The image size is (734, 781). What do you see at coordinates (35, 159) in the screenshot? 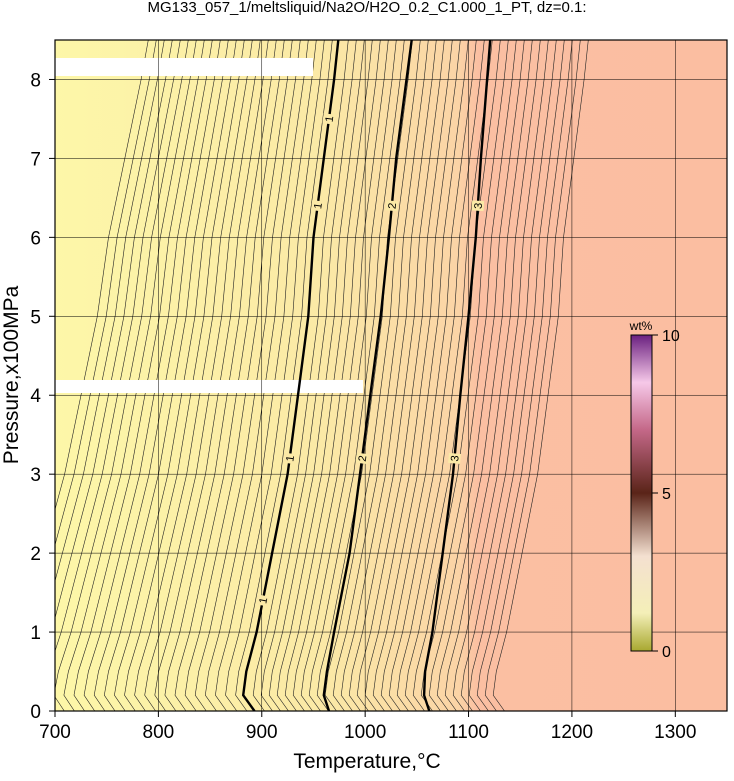
I see `y-tick-label: 7` at bounding box center [35, 159].